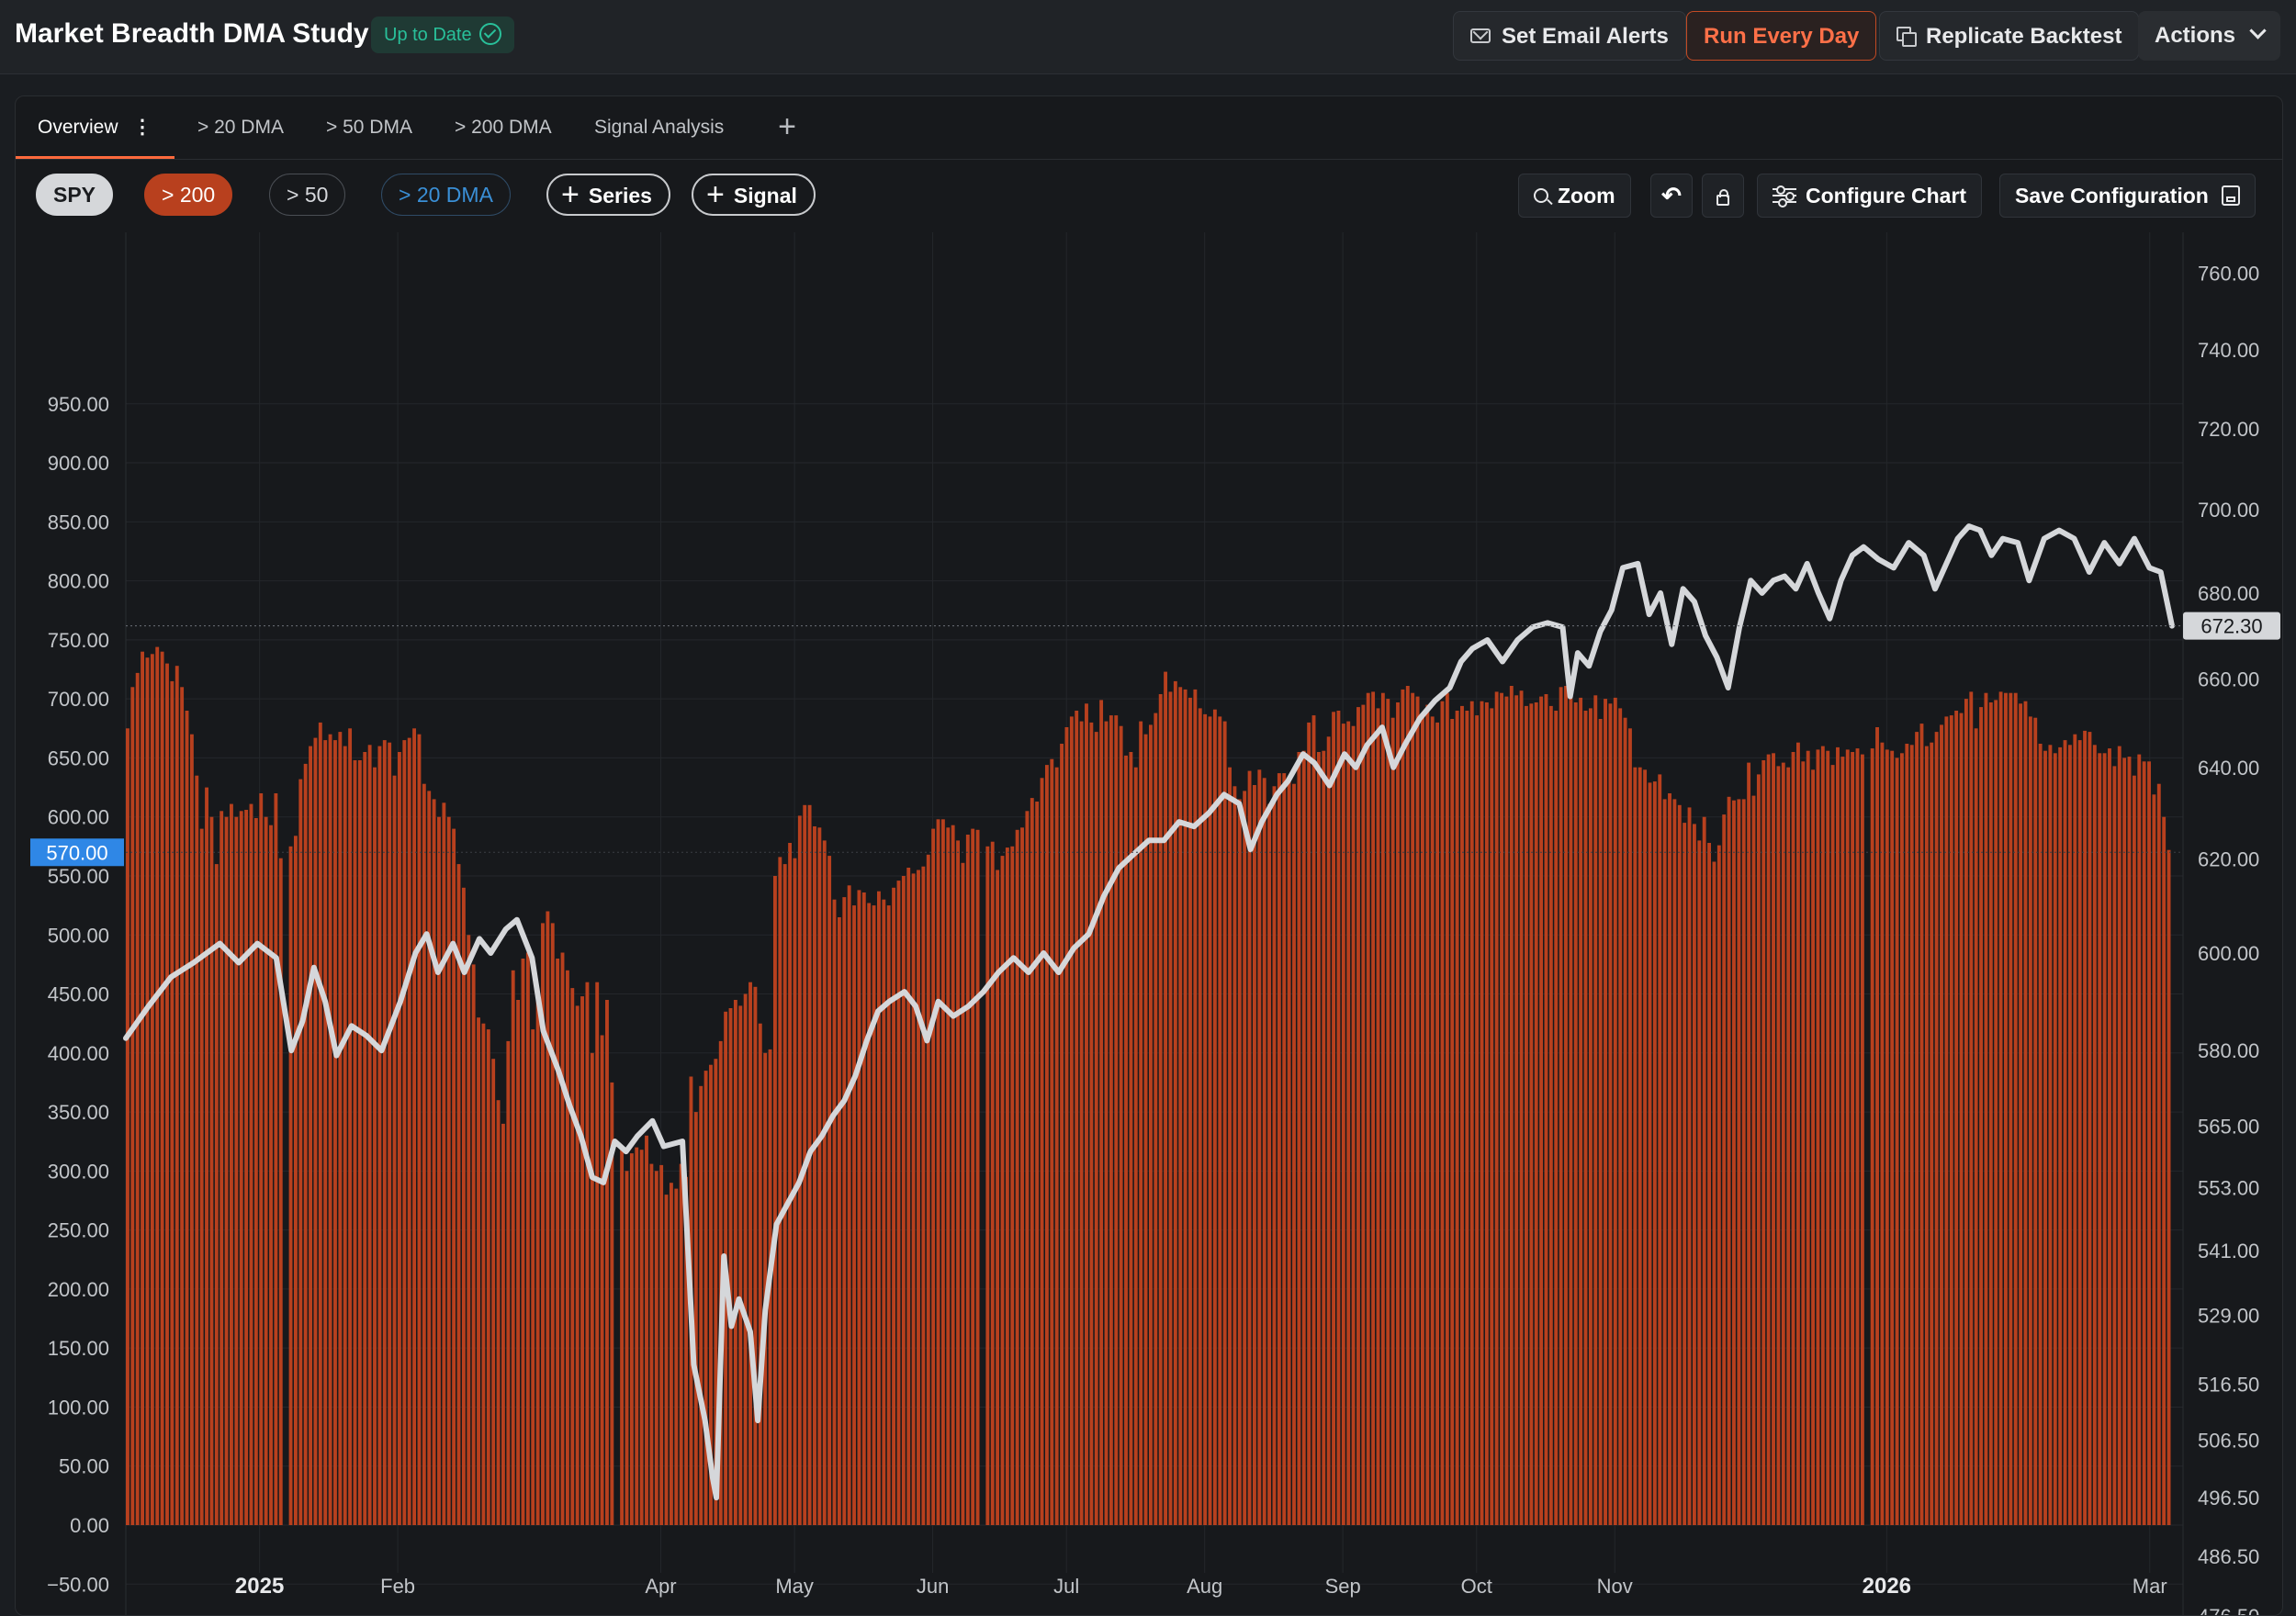 Image resolution: width=2296 pixels, height=1616 pixels. What do you see at coordinates (78, 1172) in the screenshot?
I see `left-axis-tick: 300.00` at bounding box center [78, 1172].